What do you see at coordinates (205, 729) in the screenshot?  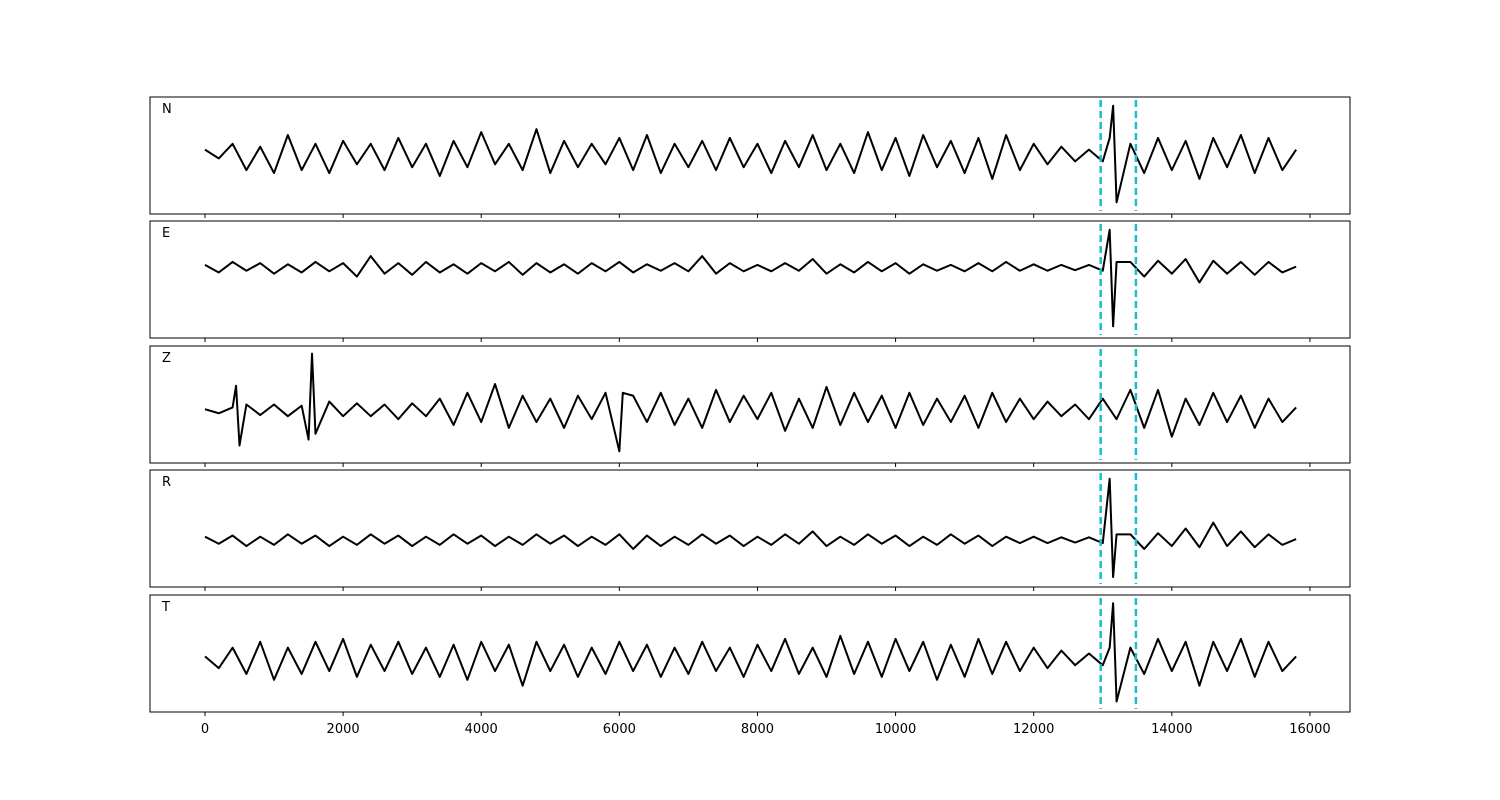 I see `x-tick-label: 0` at bounding box center [205, 729].